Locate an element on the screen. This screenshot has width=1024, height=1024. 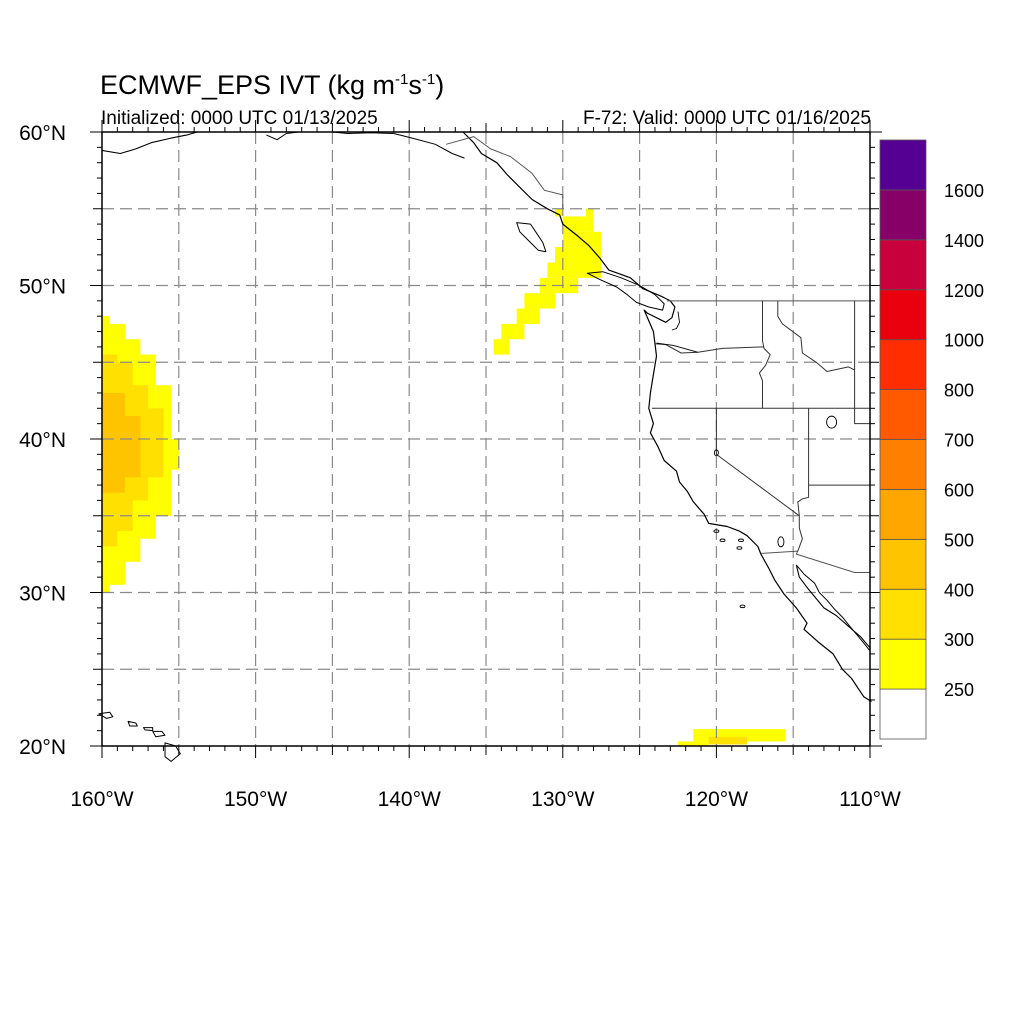
gulf-inner-coast is located at coordinates (833, 608).